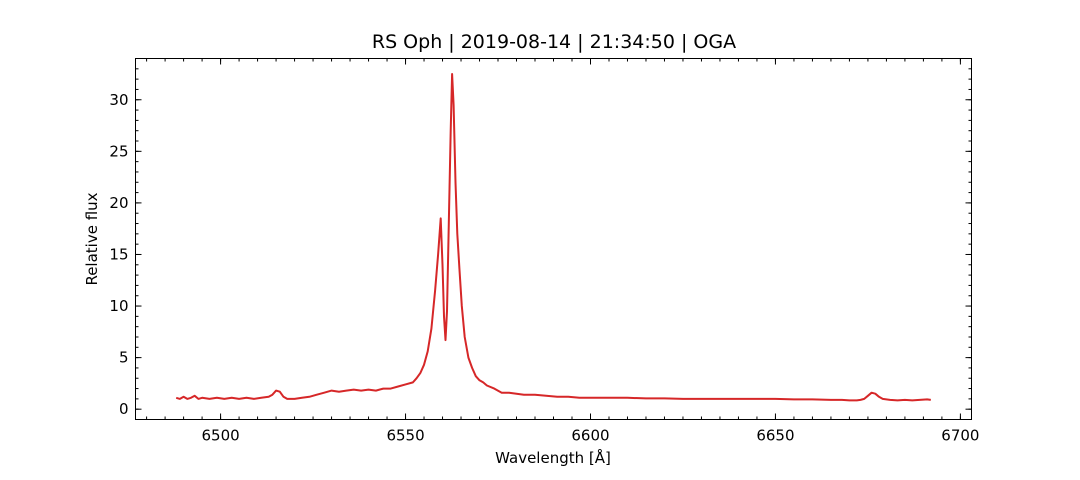 The height and width of the screenshot is (480, 1080). What do you see at coordinates (960, 436) in the screenshot?
I see `x-tick-label: 6700` at bounding box center [960, 436].